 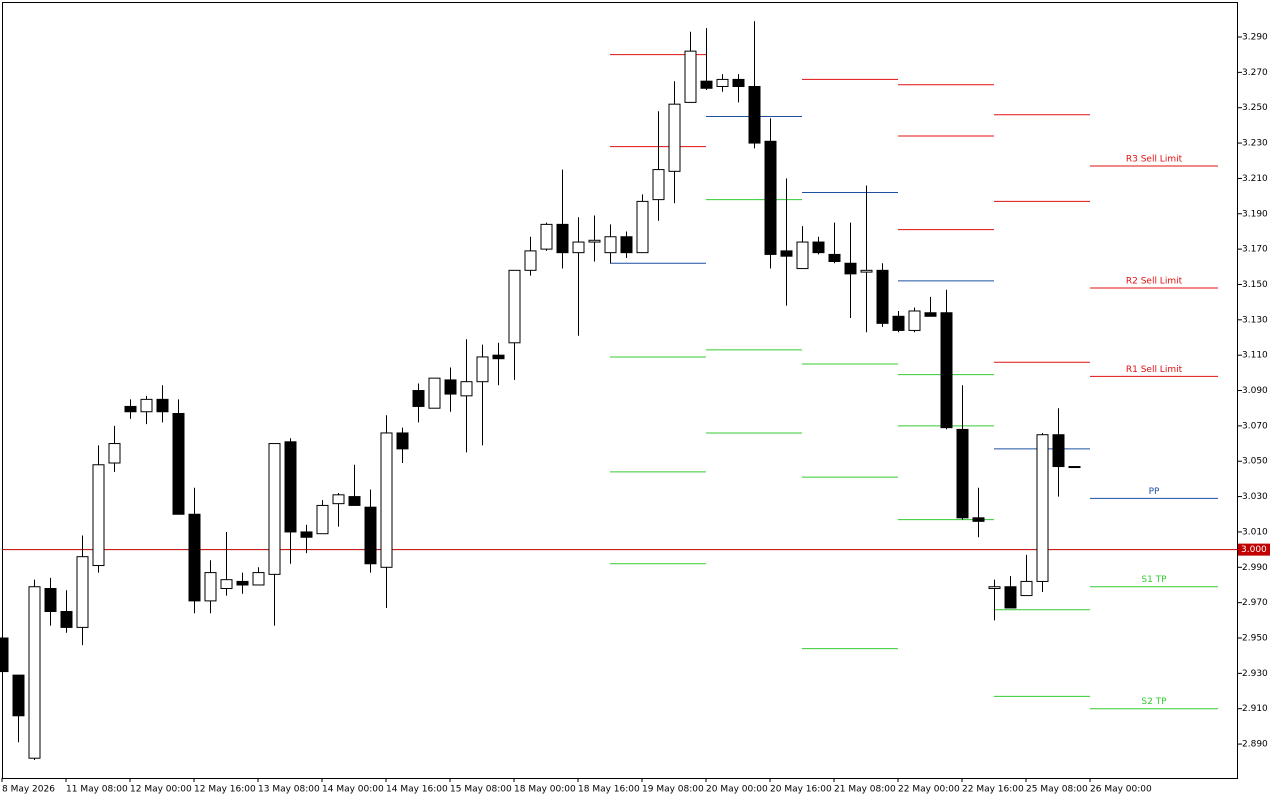 I want to click on x-tick-label: 20 May 16:00, so click(x=801, y=790).